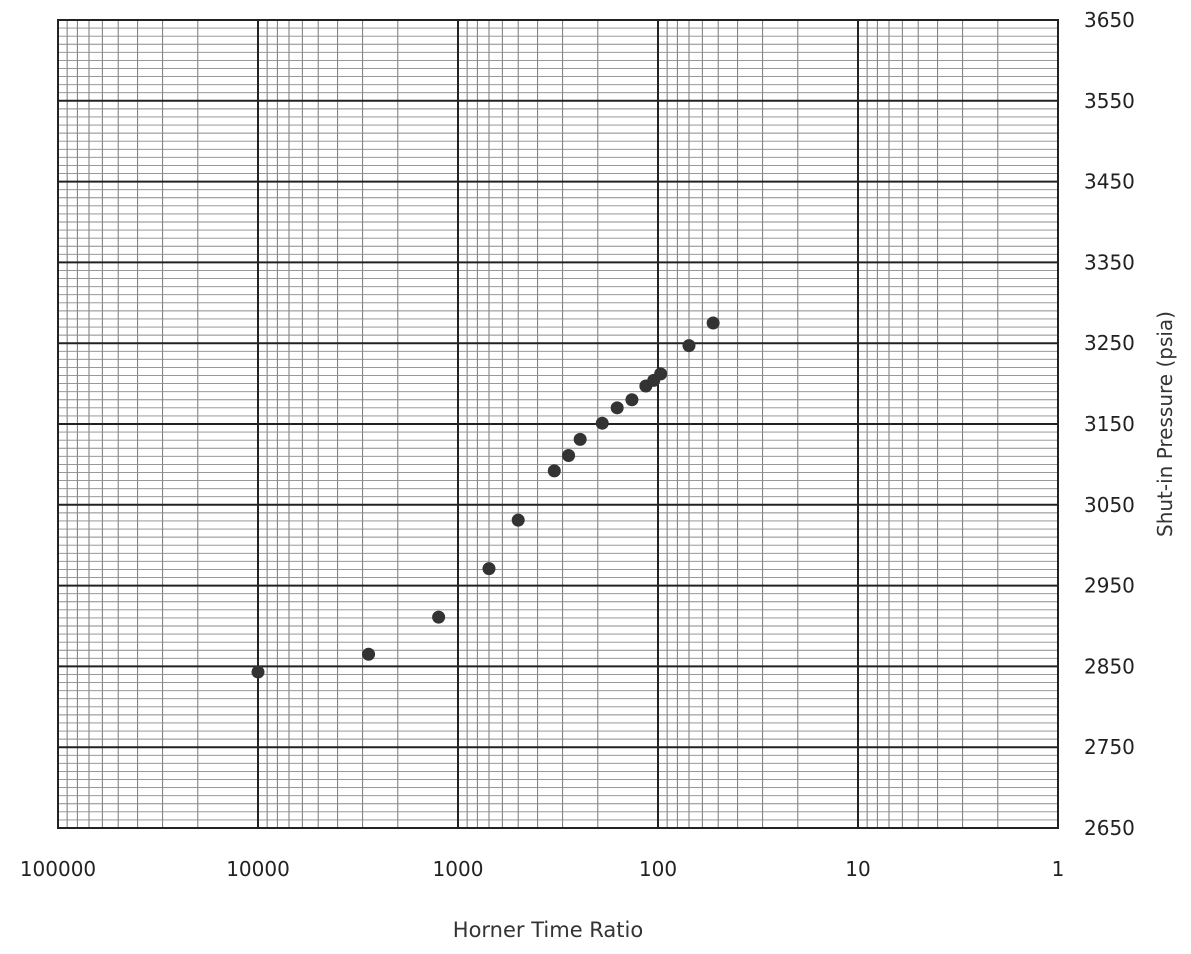 The height and width of the screenshot is (954, 1191). What do you see at coordinates (548, 930) in the screenshot?
I see `x-axis-title: Horner Time Ratio` at bounding box center [548, 930].